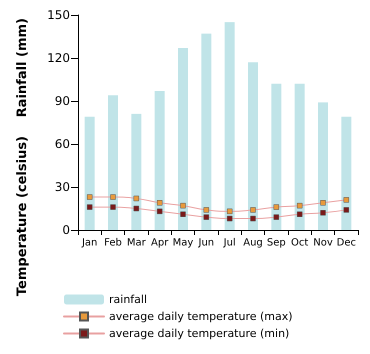 This screenshot has width=370, height=354. I want to click on y-tick-label: 90, so click(62, 101).